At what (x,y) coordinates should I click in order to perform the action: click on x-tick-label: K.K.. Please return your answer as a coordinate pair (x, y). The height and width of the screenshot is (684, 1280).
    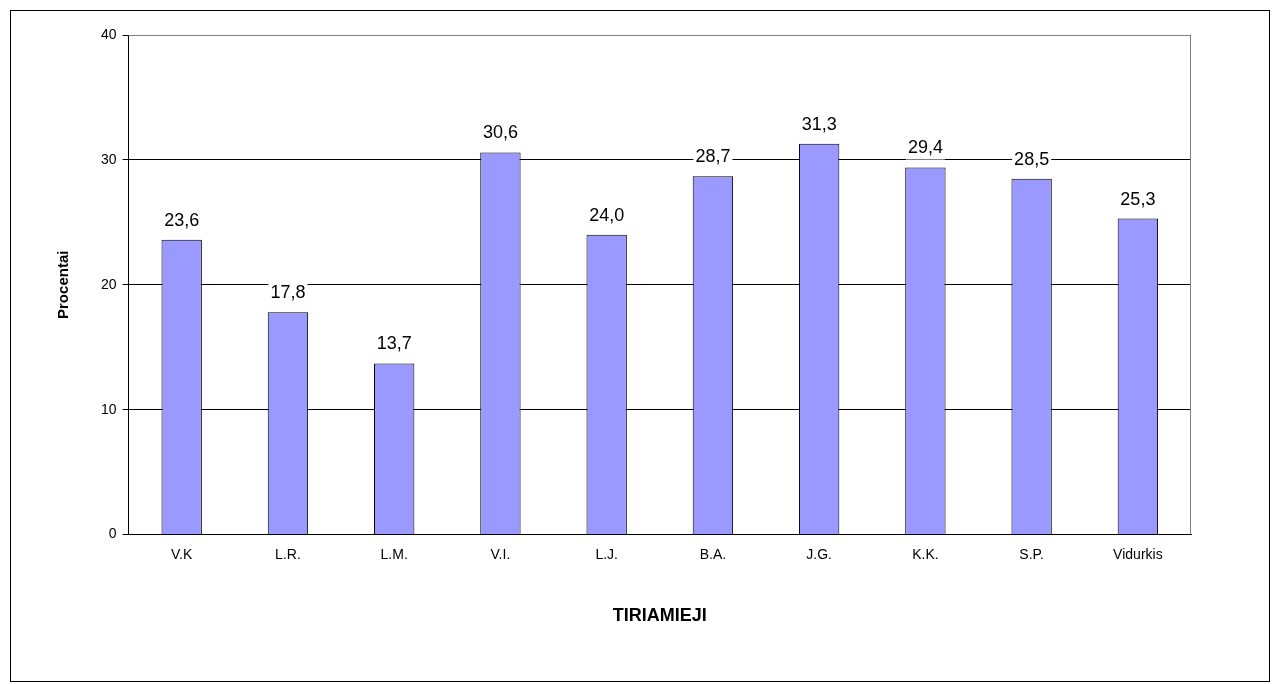
    Looking at the image, I should click on (925, 553).